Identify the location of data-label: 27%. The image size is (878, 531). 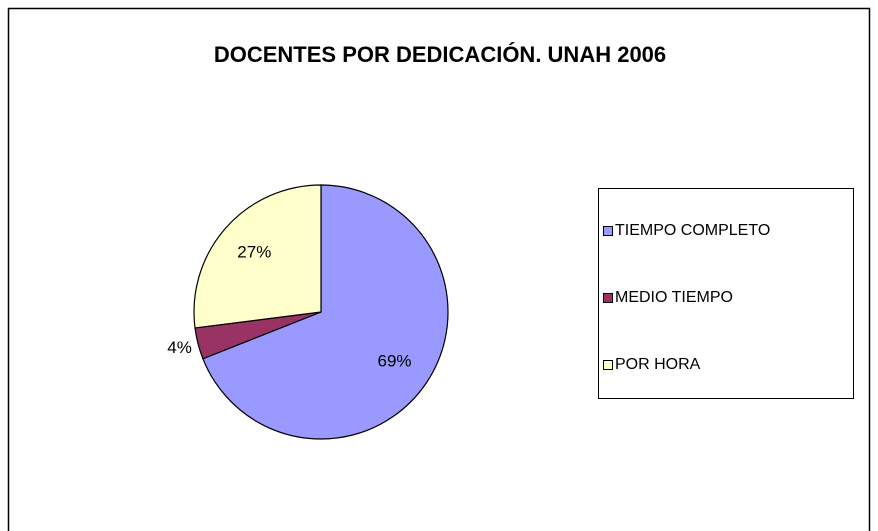
(254, 252).